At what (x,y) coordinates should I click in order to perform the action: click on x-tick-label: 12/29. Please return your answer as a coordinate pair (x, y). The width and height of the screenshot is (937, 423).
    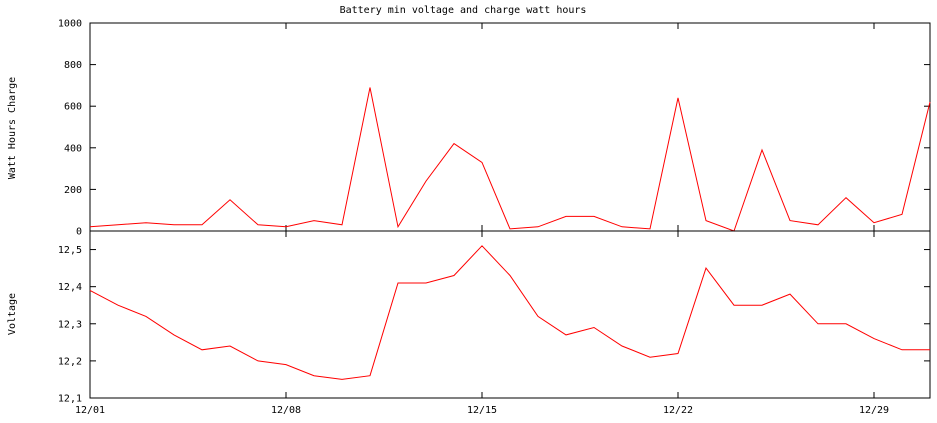
    Looking at the image, I should click on (874, 410).